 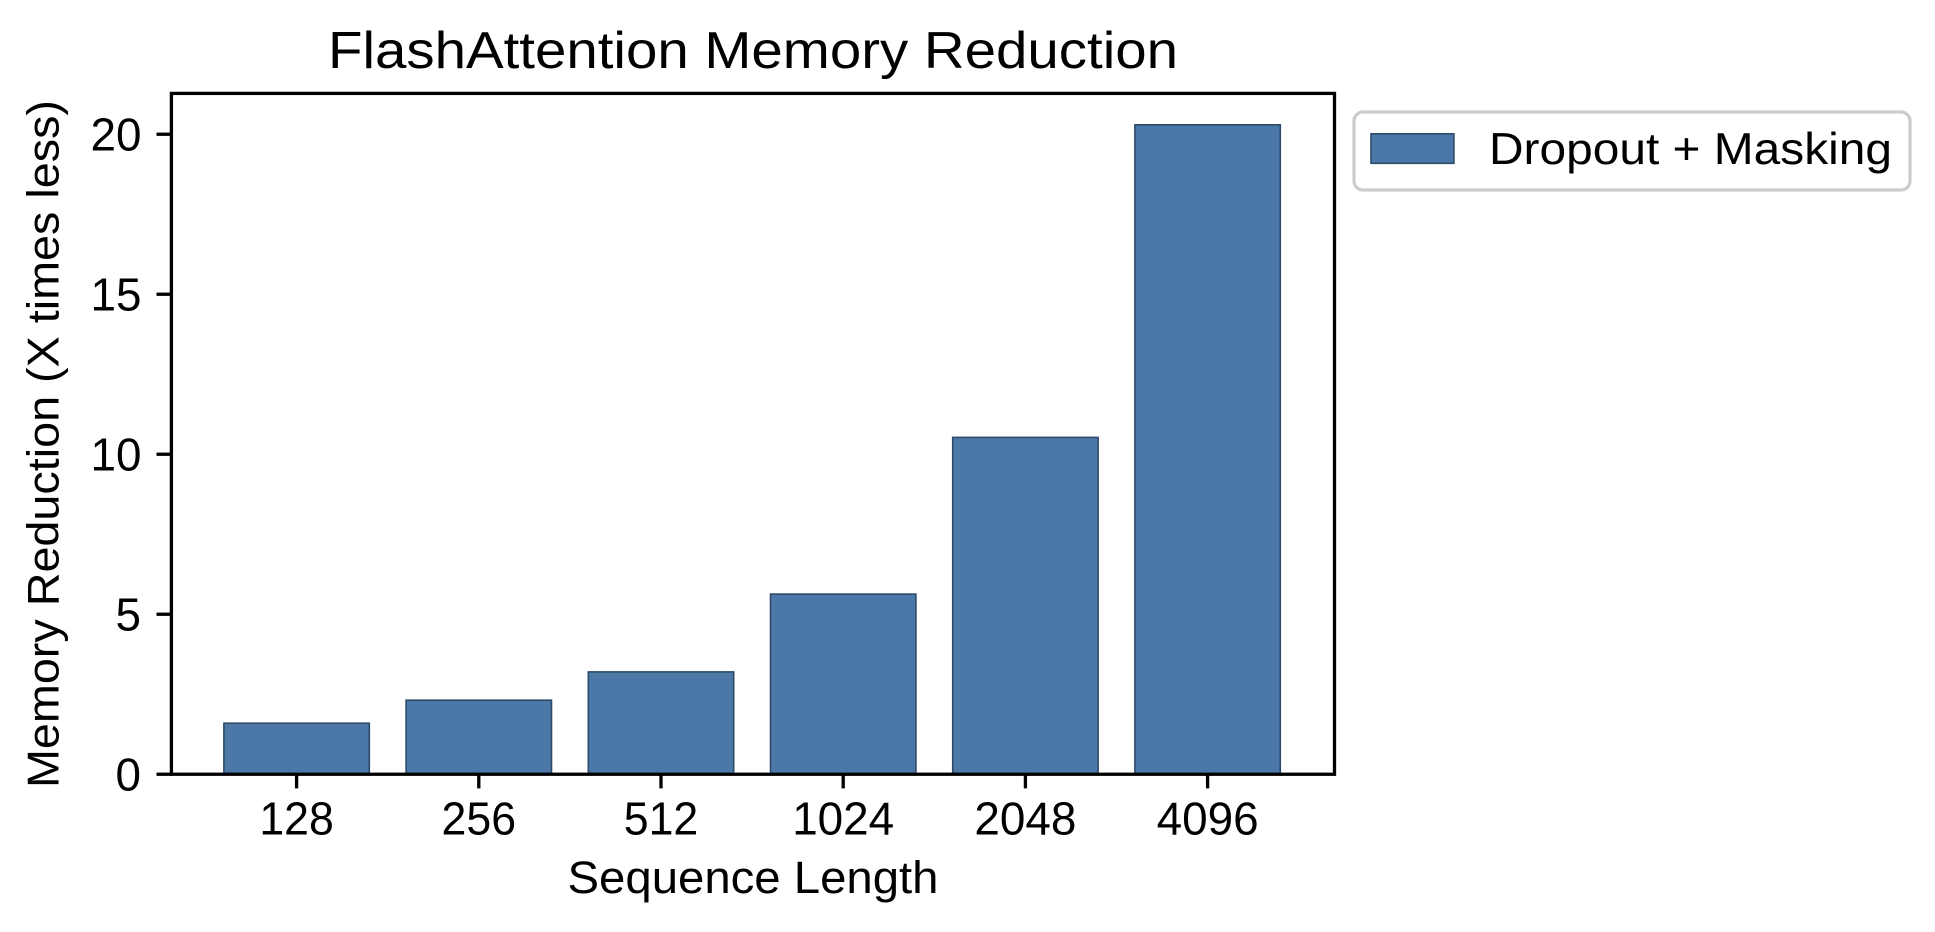 What do you see at coordinates (1025, 819) in the screenshot?
I see `svg-text: 2048` at bounding box center [1025, 819].